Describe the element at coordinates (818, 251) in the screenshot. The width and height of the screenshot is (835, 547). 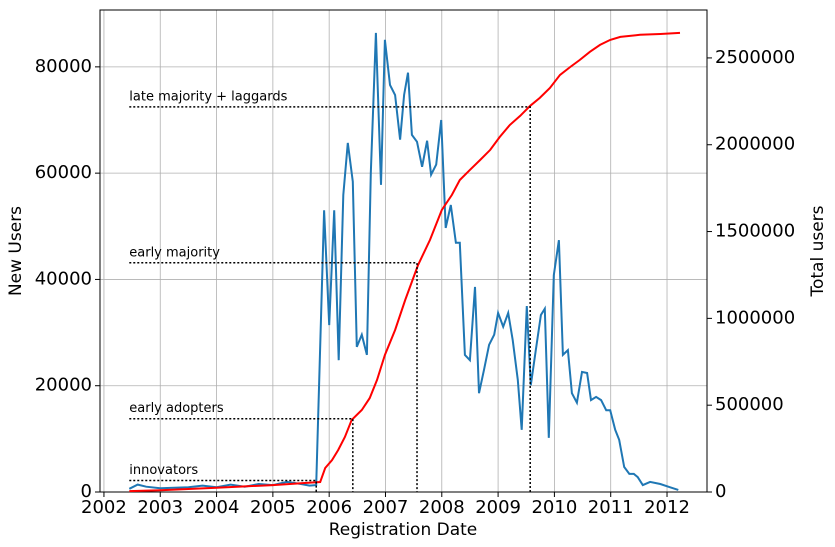
I see `y2-axis-label: Total users` at that location.